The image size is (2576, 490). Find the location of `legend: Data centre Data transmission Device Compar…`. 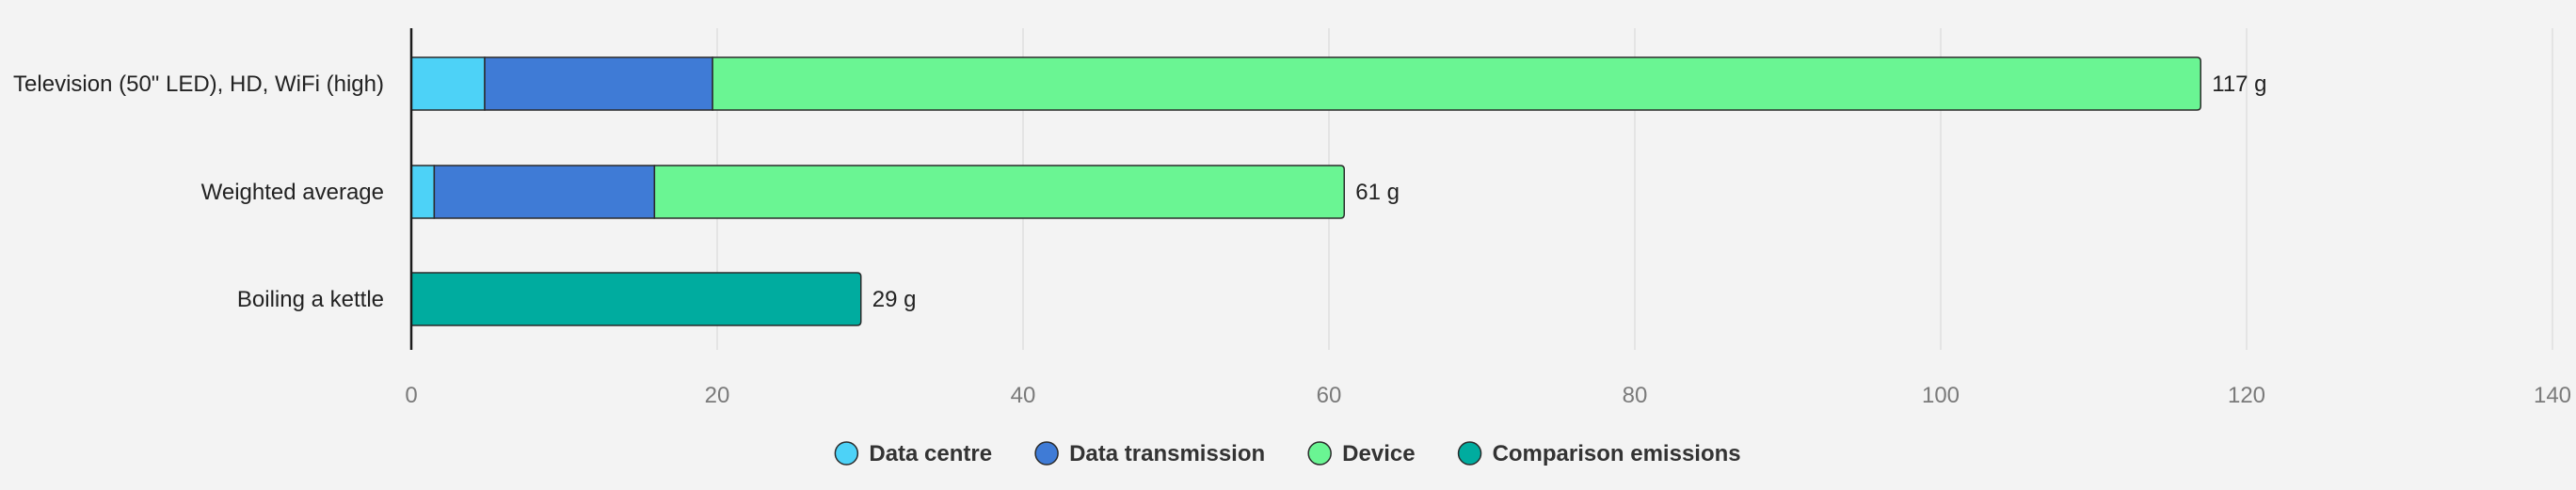

legend: Data centre Data transmission Device Compar… is located at coordinates (1287, 454).